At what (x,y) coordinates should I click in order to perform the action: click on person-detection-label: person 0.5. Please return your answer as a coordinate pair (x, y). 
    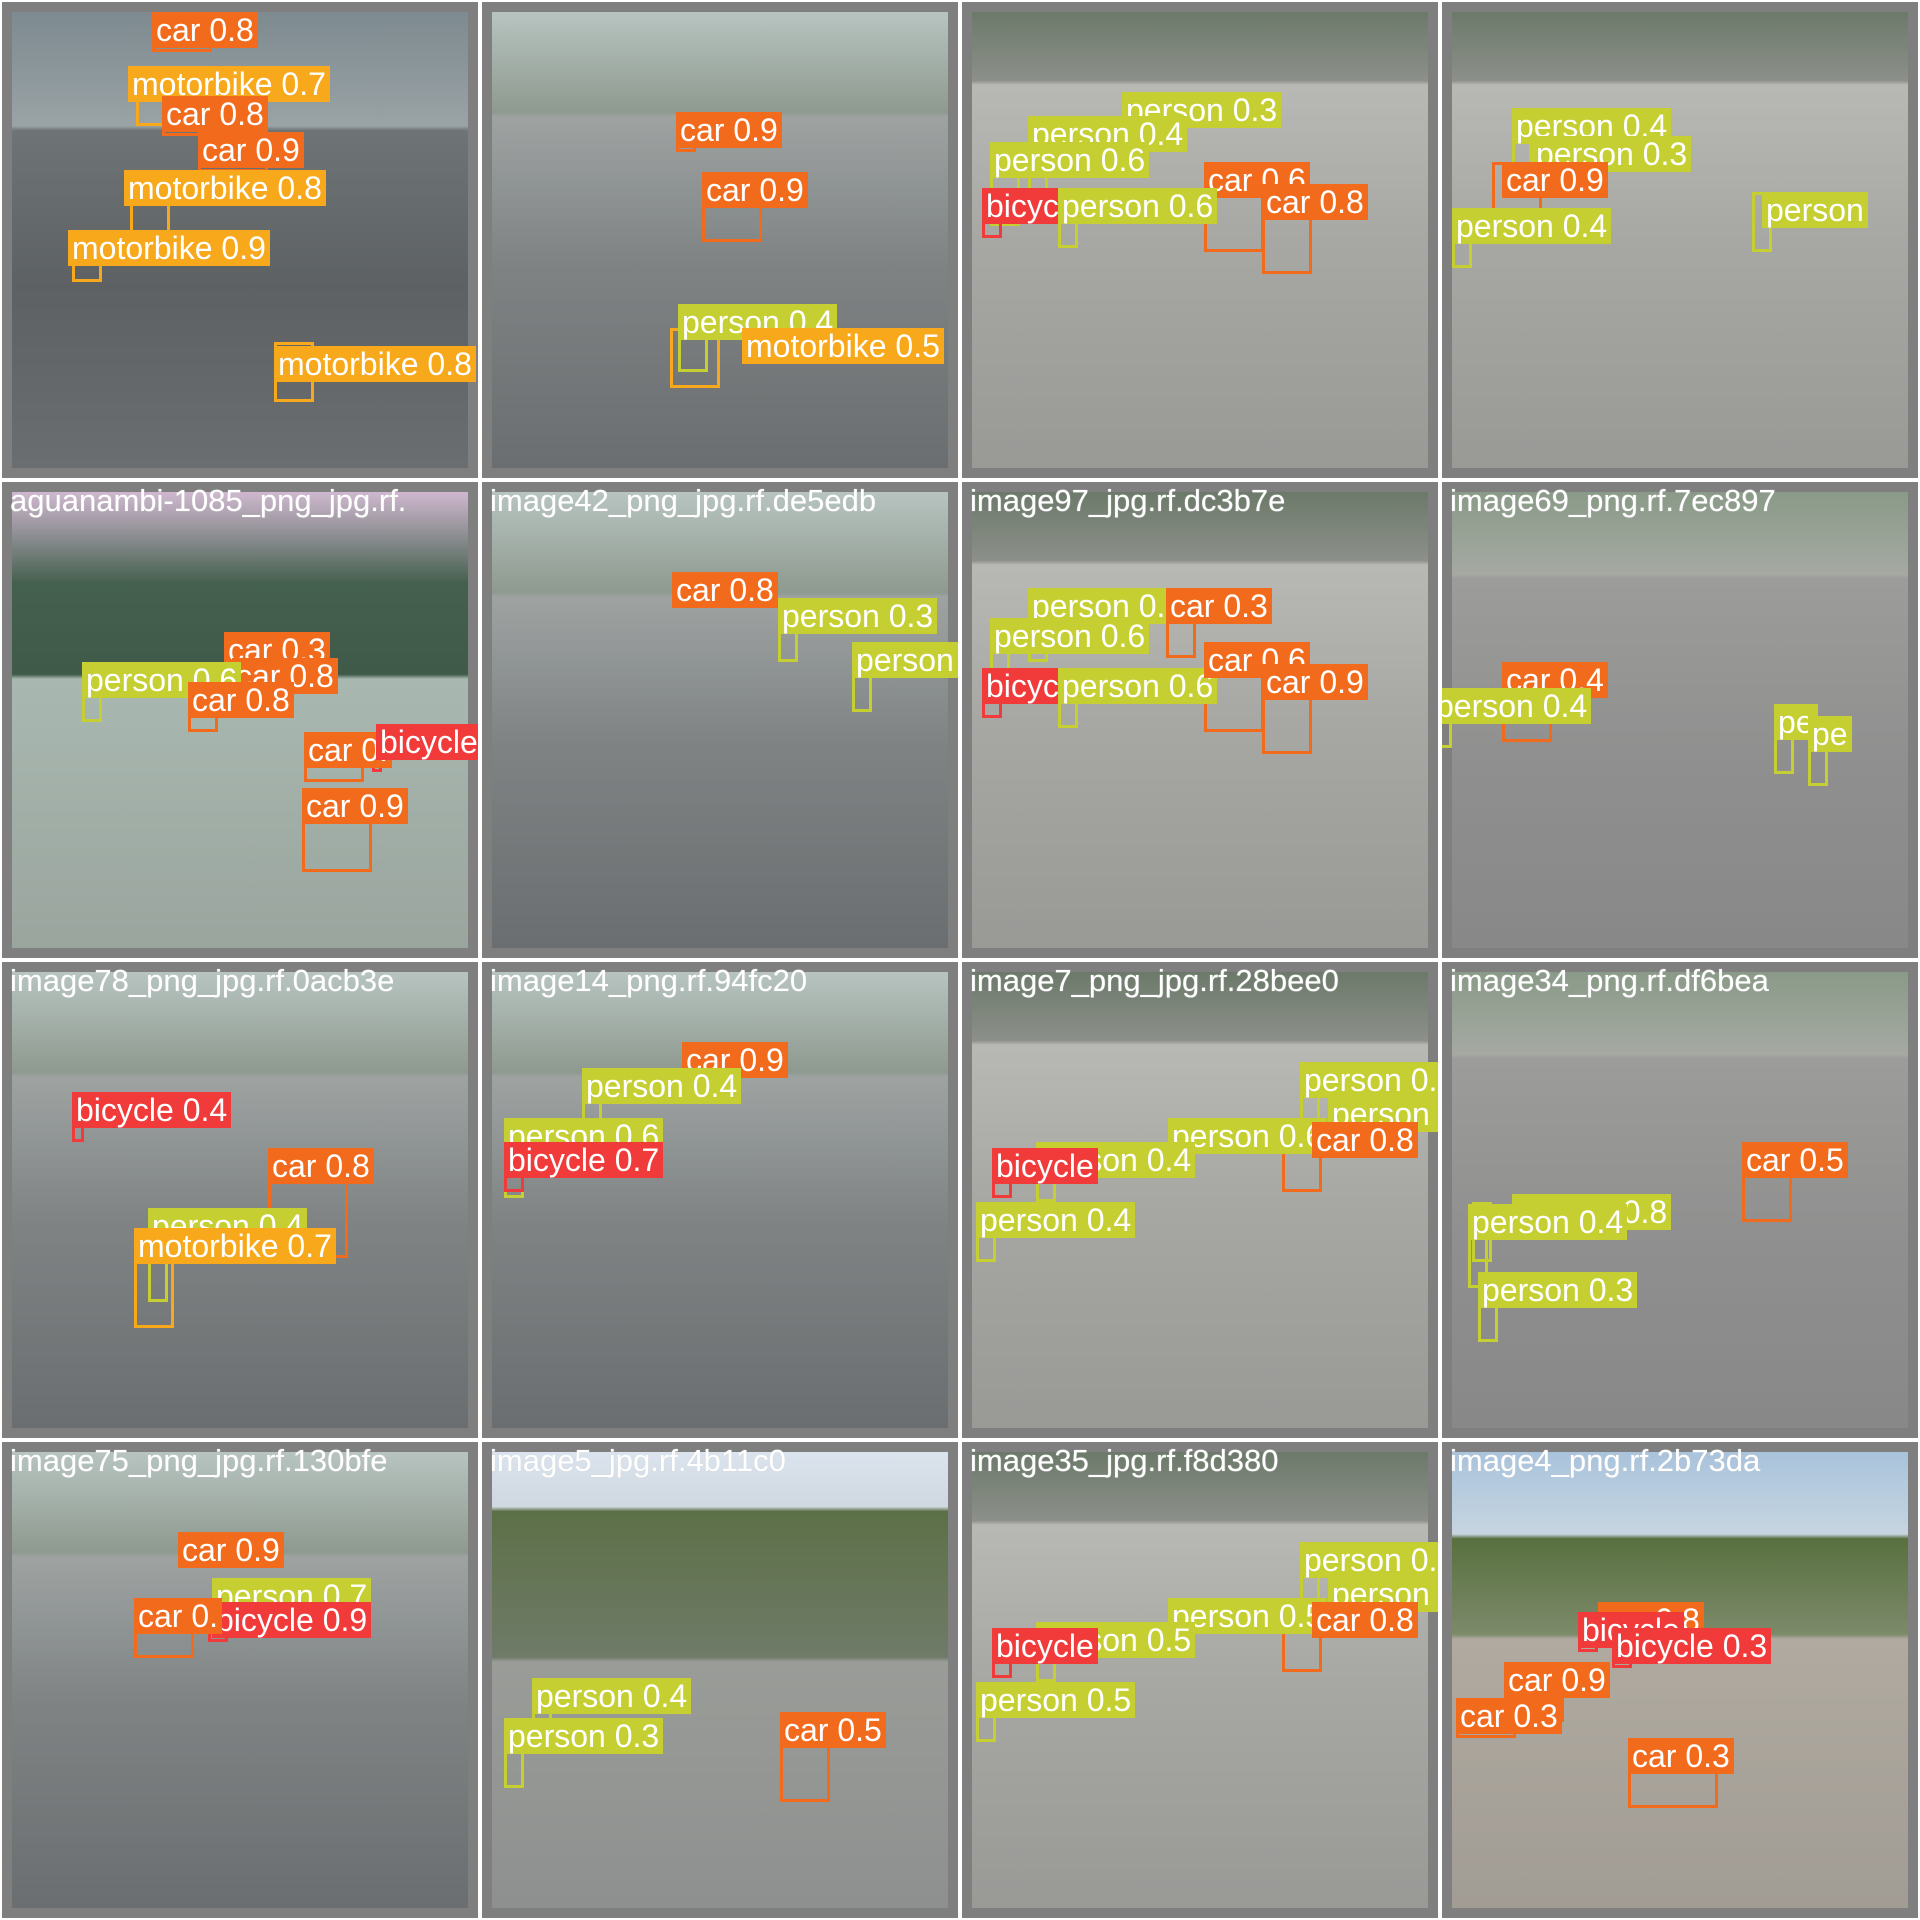
    Looking at the image, I should click on (1056, 1700).